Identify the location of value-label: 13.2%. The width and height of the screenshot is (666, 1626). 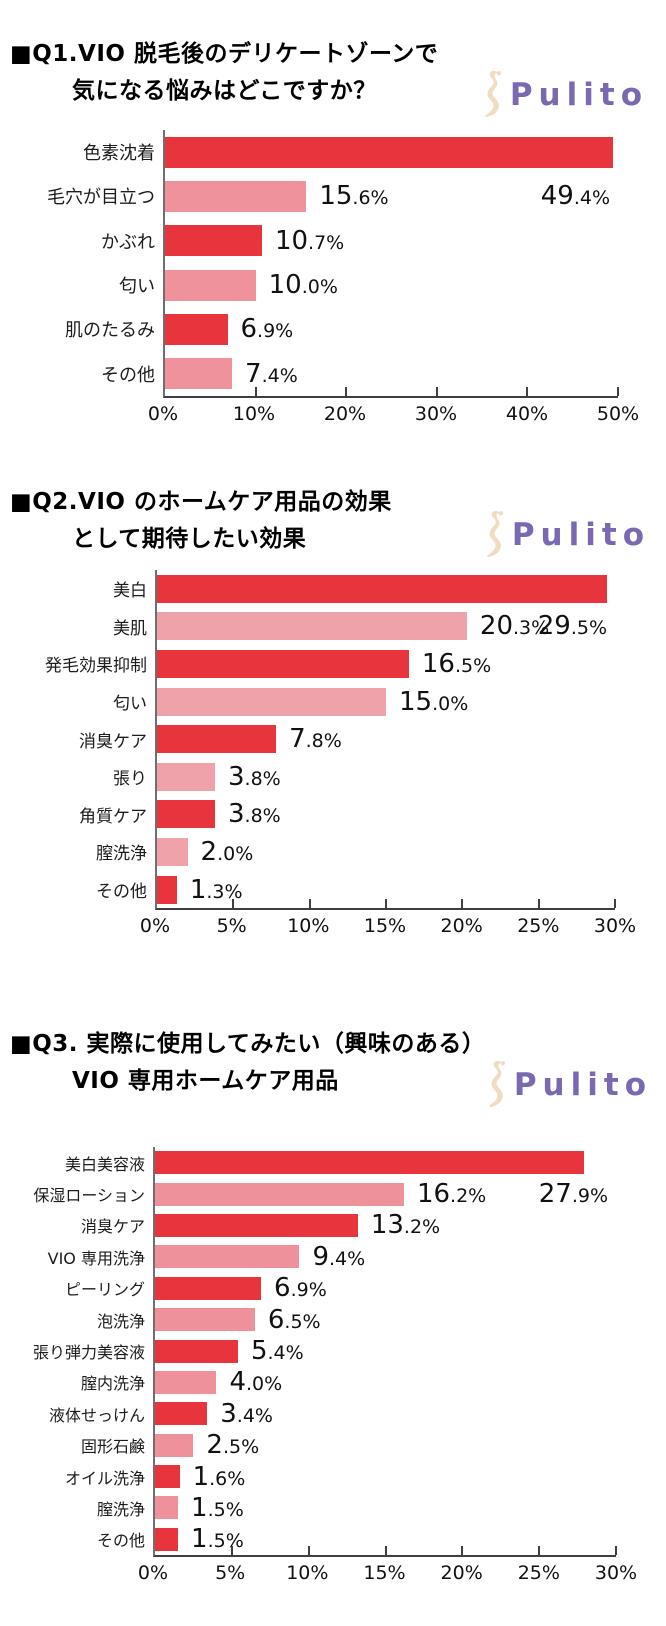
(405, 1225).